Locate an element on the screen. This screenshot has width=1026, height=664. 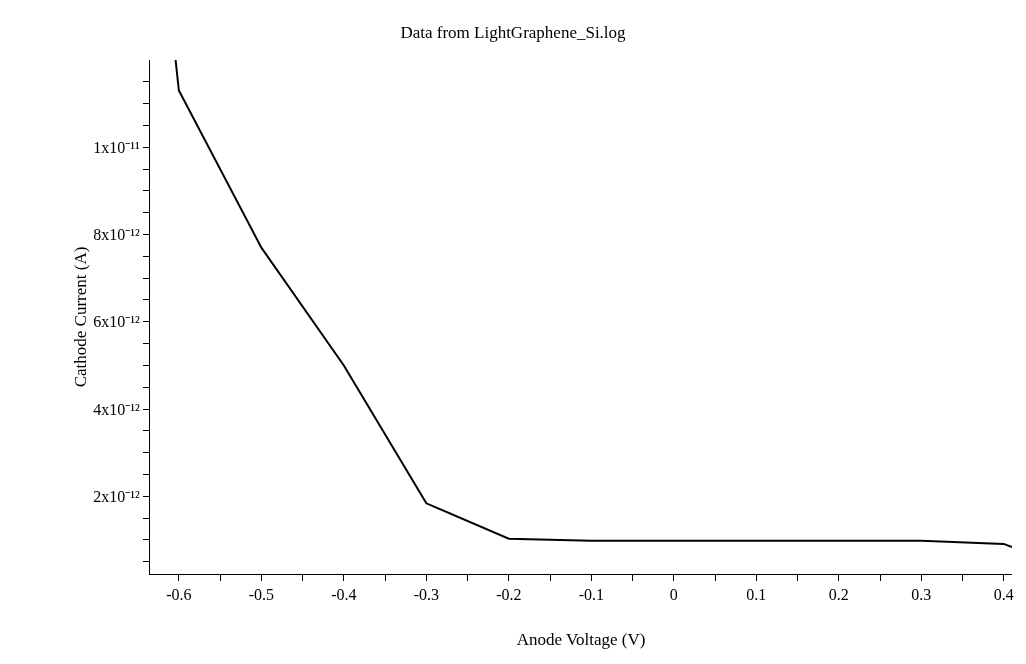
chart-title: Data from LightGraphene_Si.log is located at coordinates (513, 33).